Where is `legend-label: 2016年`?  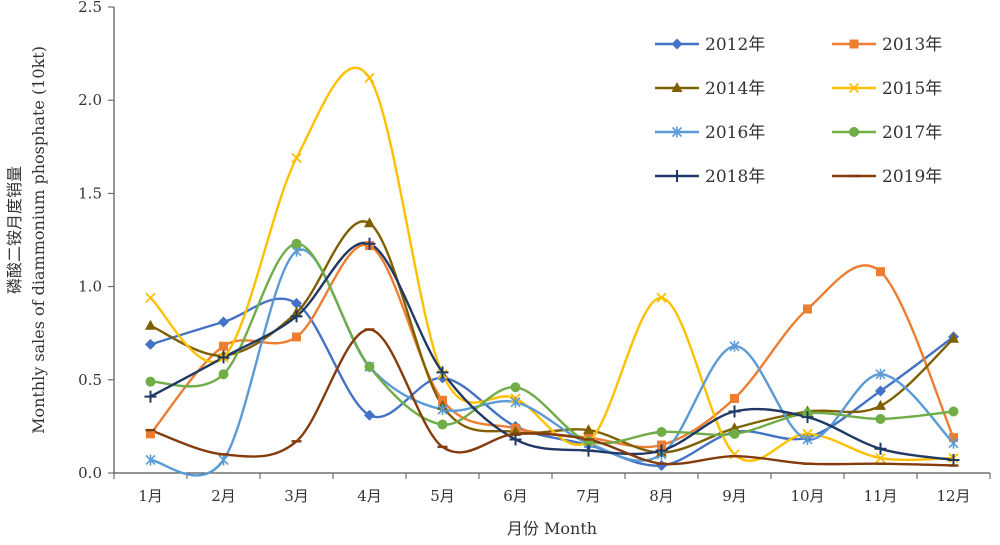
legend-label: 2016年 is located at coordinates (735, 133).